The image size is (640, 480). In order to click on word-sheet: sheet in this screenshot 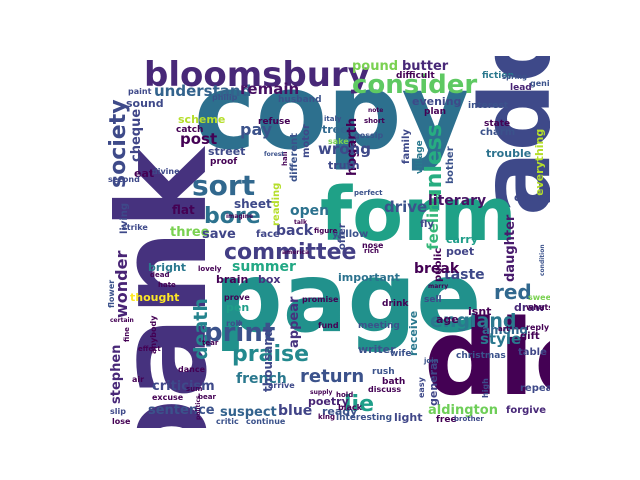, I will do `click(253, 204)`.